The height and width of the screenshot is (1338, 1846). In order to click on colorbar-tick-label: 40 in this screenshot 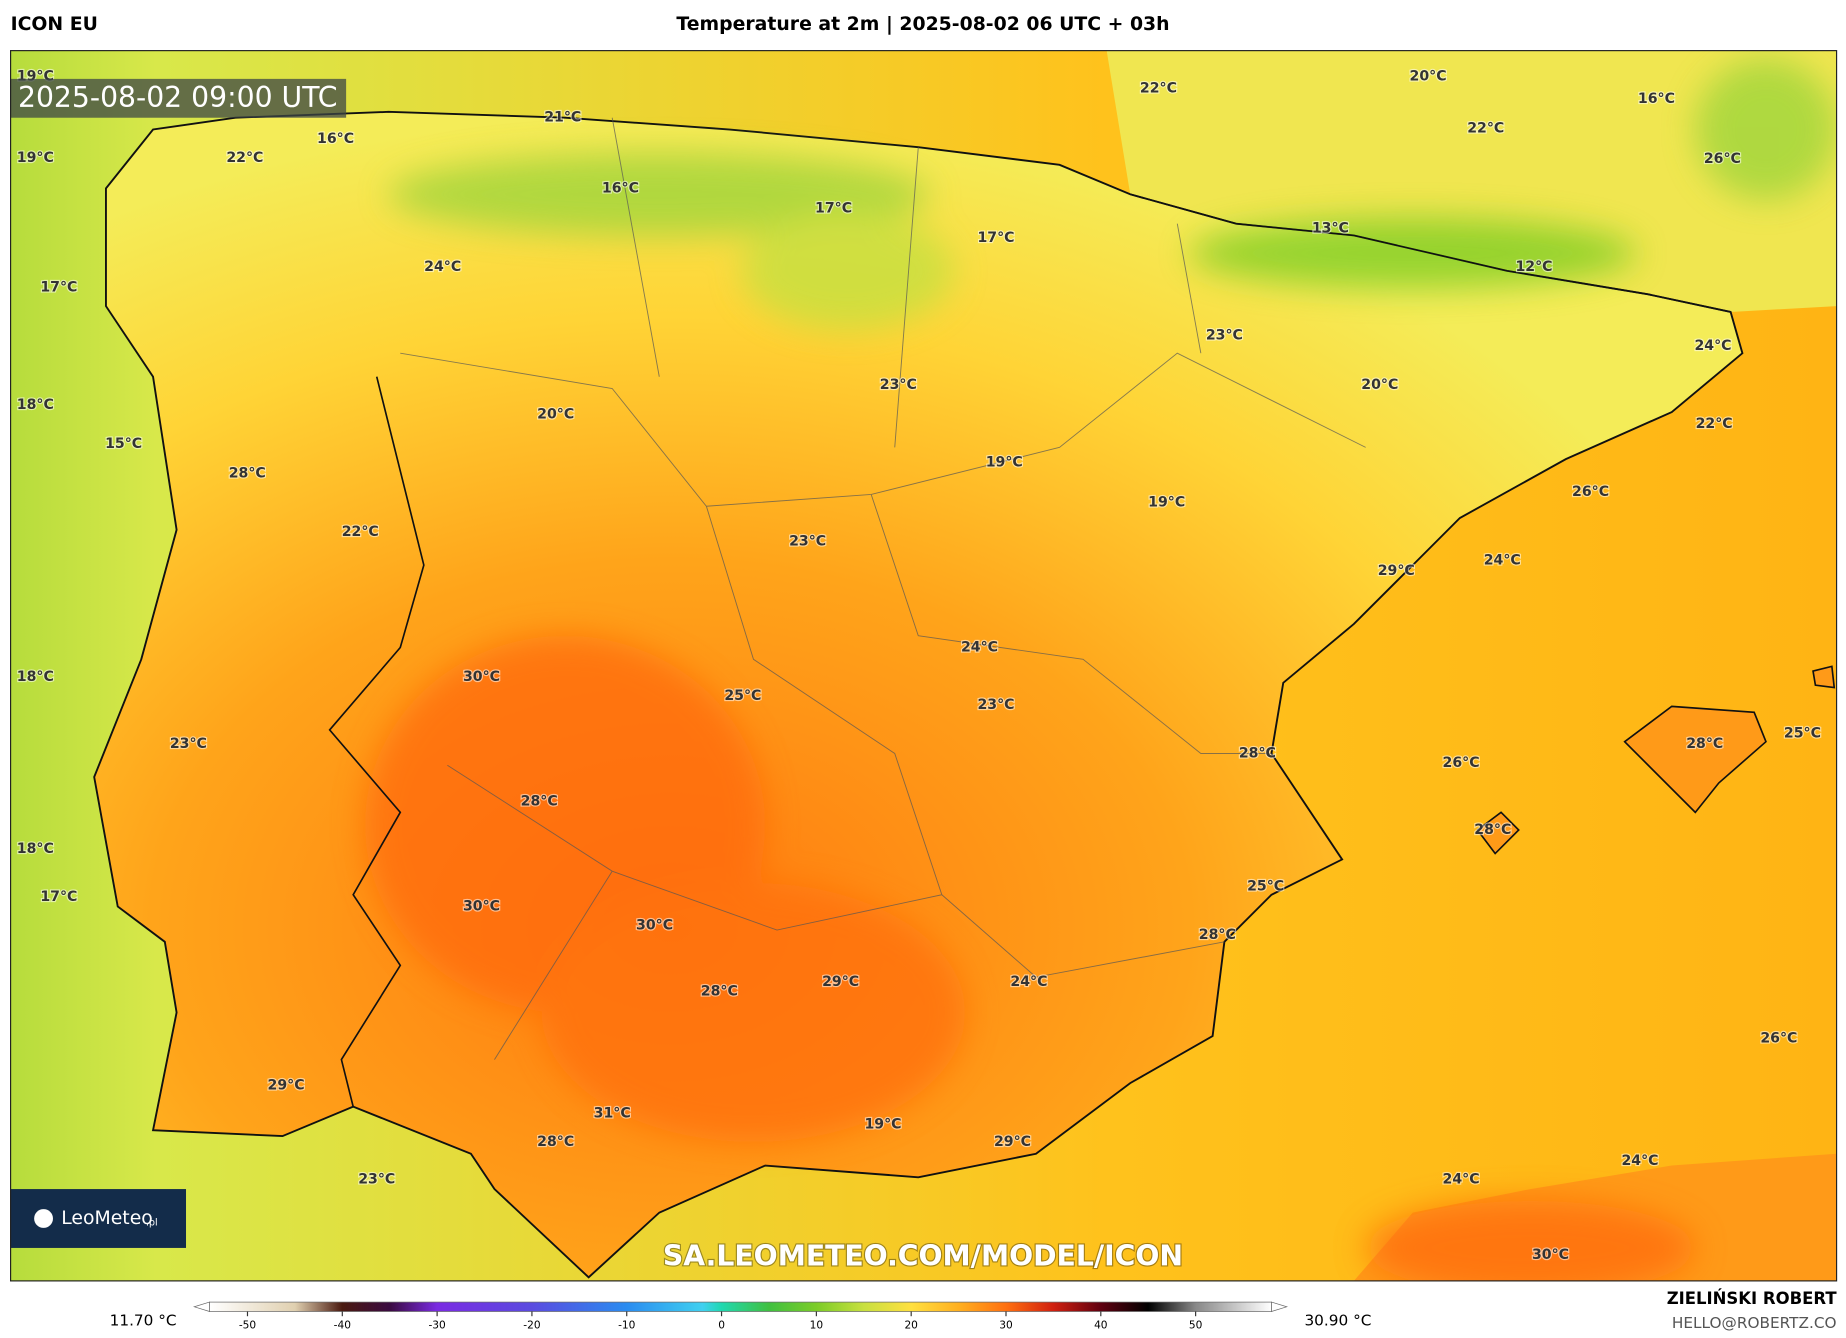, I will do `click(1101, 1326)`.